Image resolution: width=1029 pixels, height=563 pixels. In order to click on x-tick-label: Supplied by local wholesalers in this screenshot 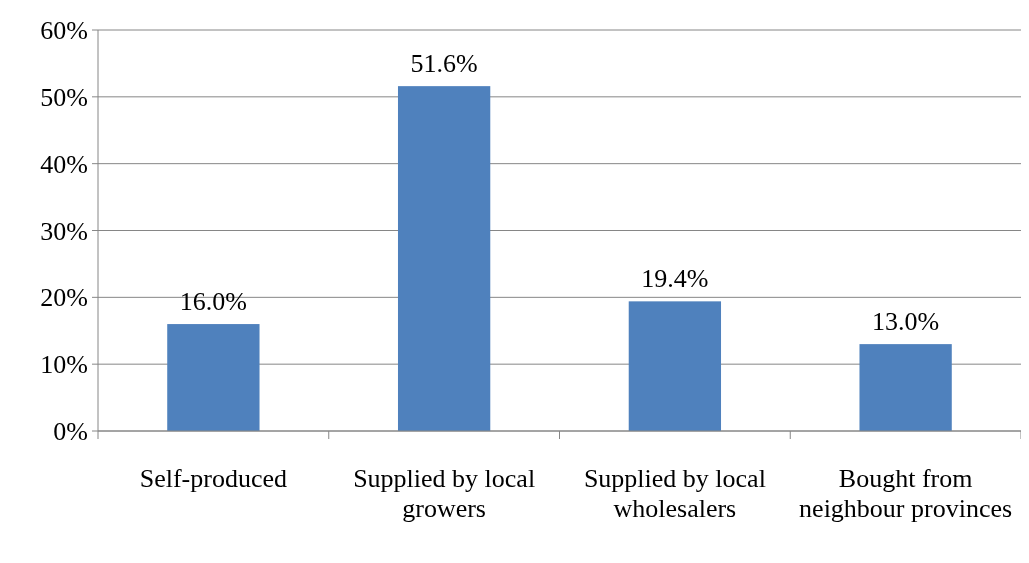, I will do `click(674, 493)`.